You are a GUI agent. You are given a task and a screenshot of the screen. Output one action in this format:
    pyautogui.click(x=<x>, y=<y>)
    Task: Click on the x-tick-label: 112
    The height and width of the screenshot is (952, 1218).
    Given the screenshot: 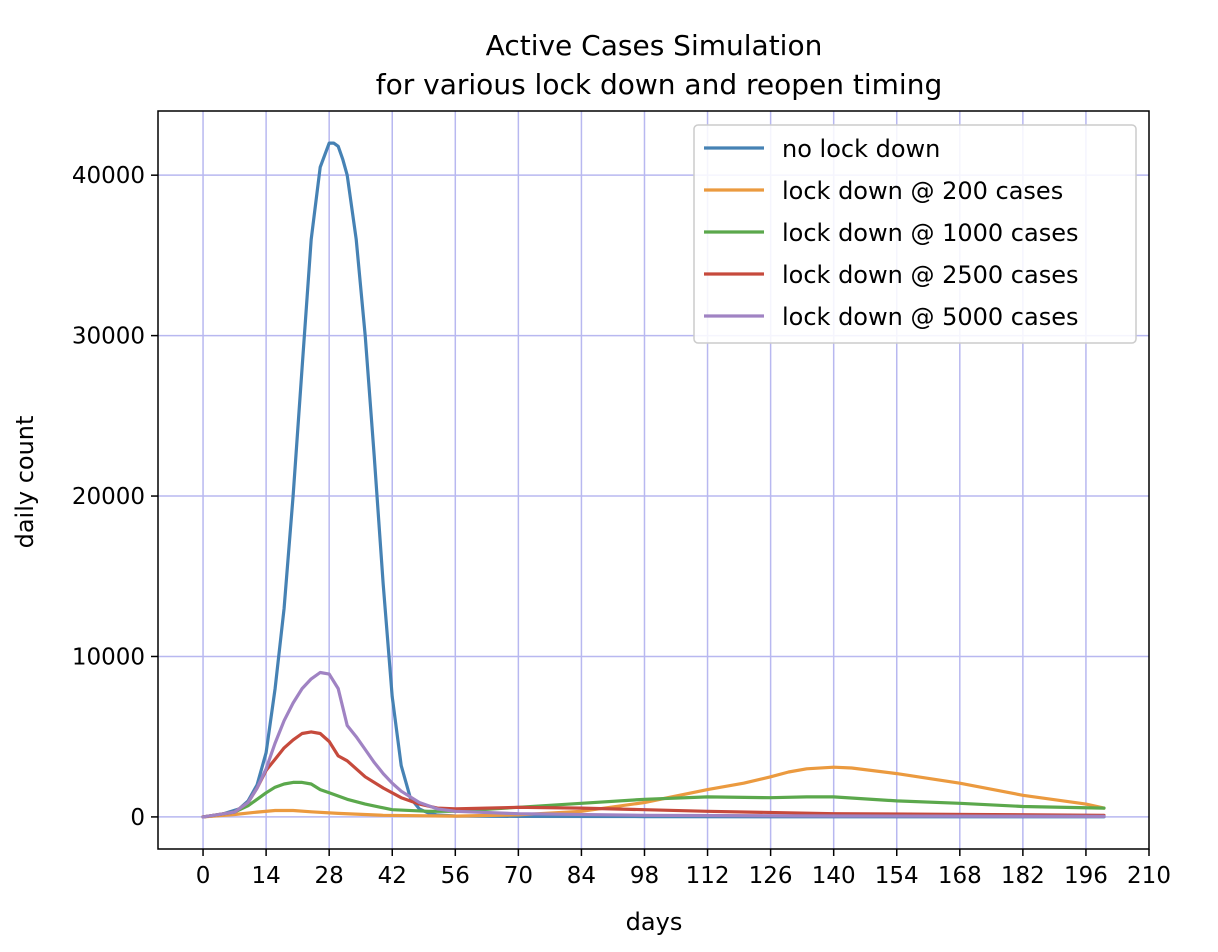 What is the action you would take?
    pyautogui.click(x=708, y=876)
    